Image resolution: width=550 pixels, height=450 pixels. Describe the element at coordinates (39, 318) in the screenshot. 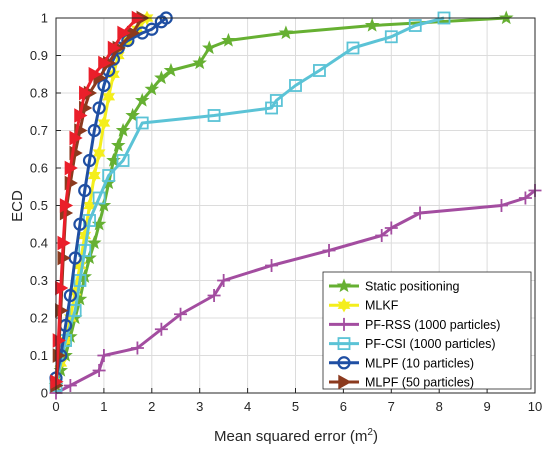

I see `y-tick-label: 0.2` at that location.